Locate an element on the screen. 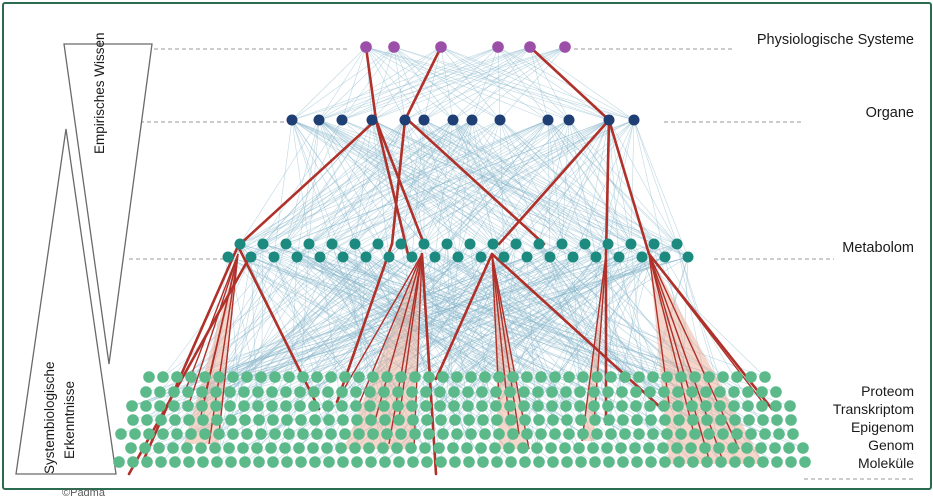  red-edge is located at coordinates (679, 356).